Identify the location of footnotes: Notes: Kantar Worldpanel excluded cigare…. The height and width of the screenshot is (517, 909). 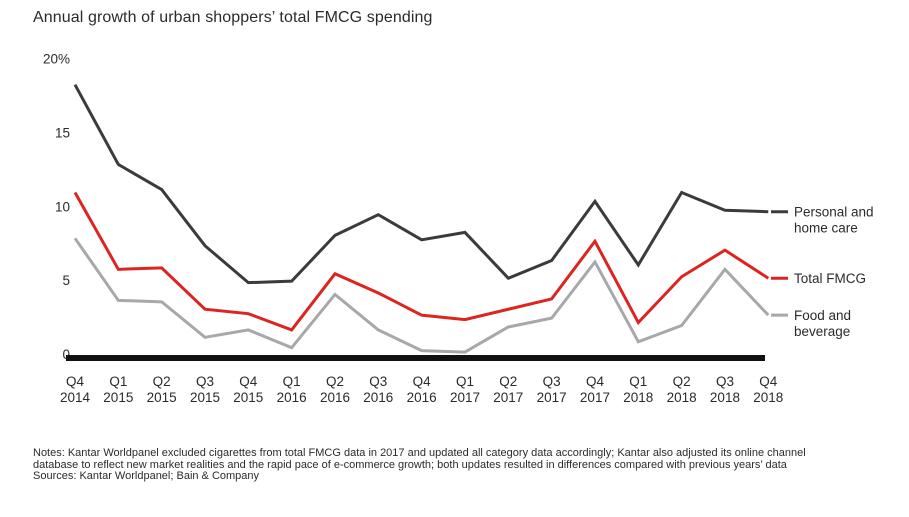
(463, 465).